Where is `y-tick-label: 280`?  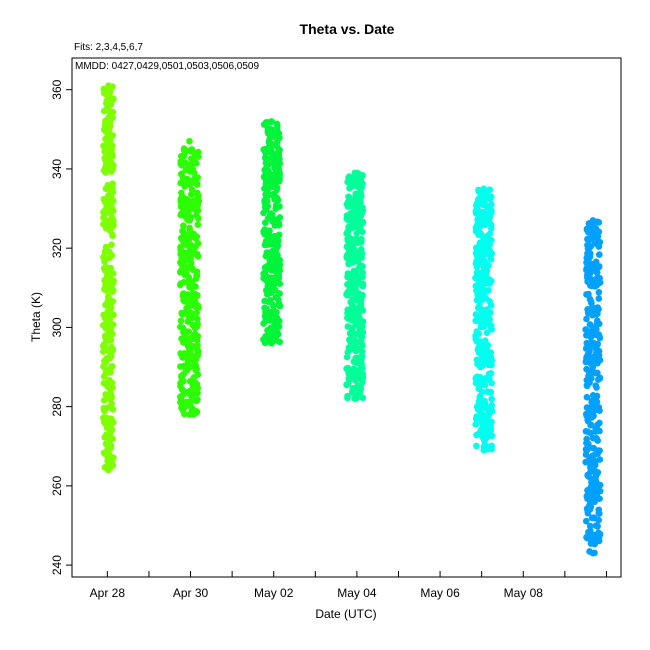 y-tick-label: 280 is located at coordinates (57, 406).